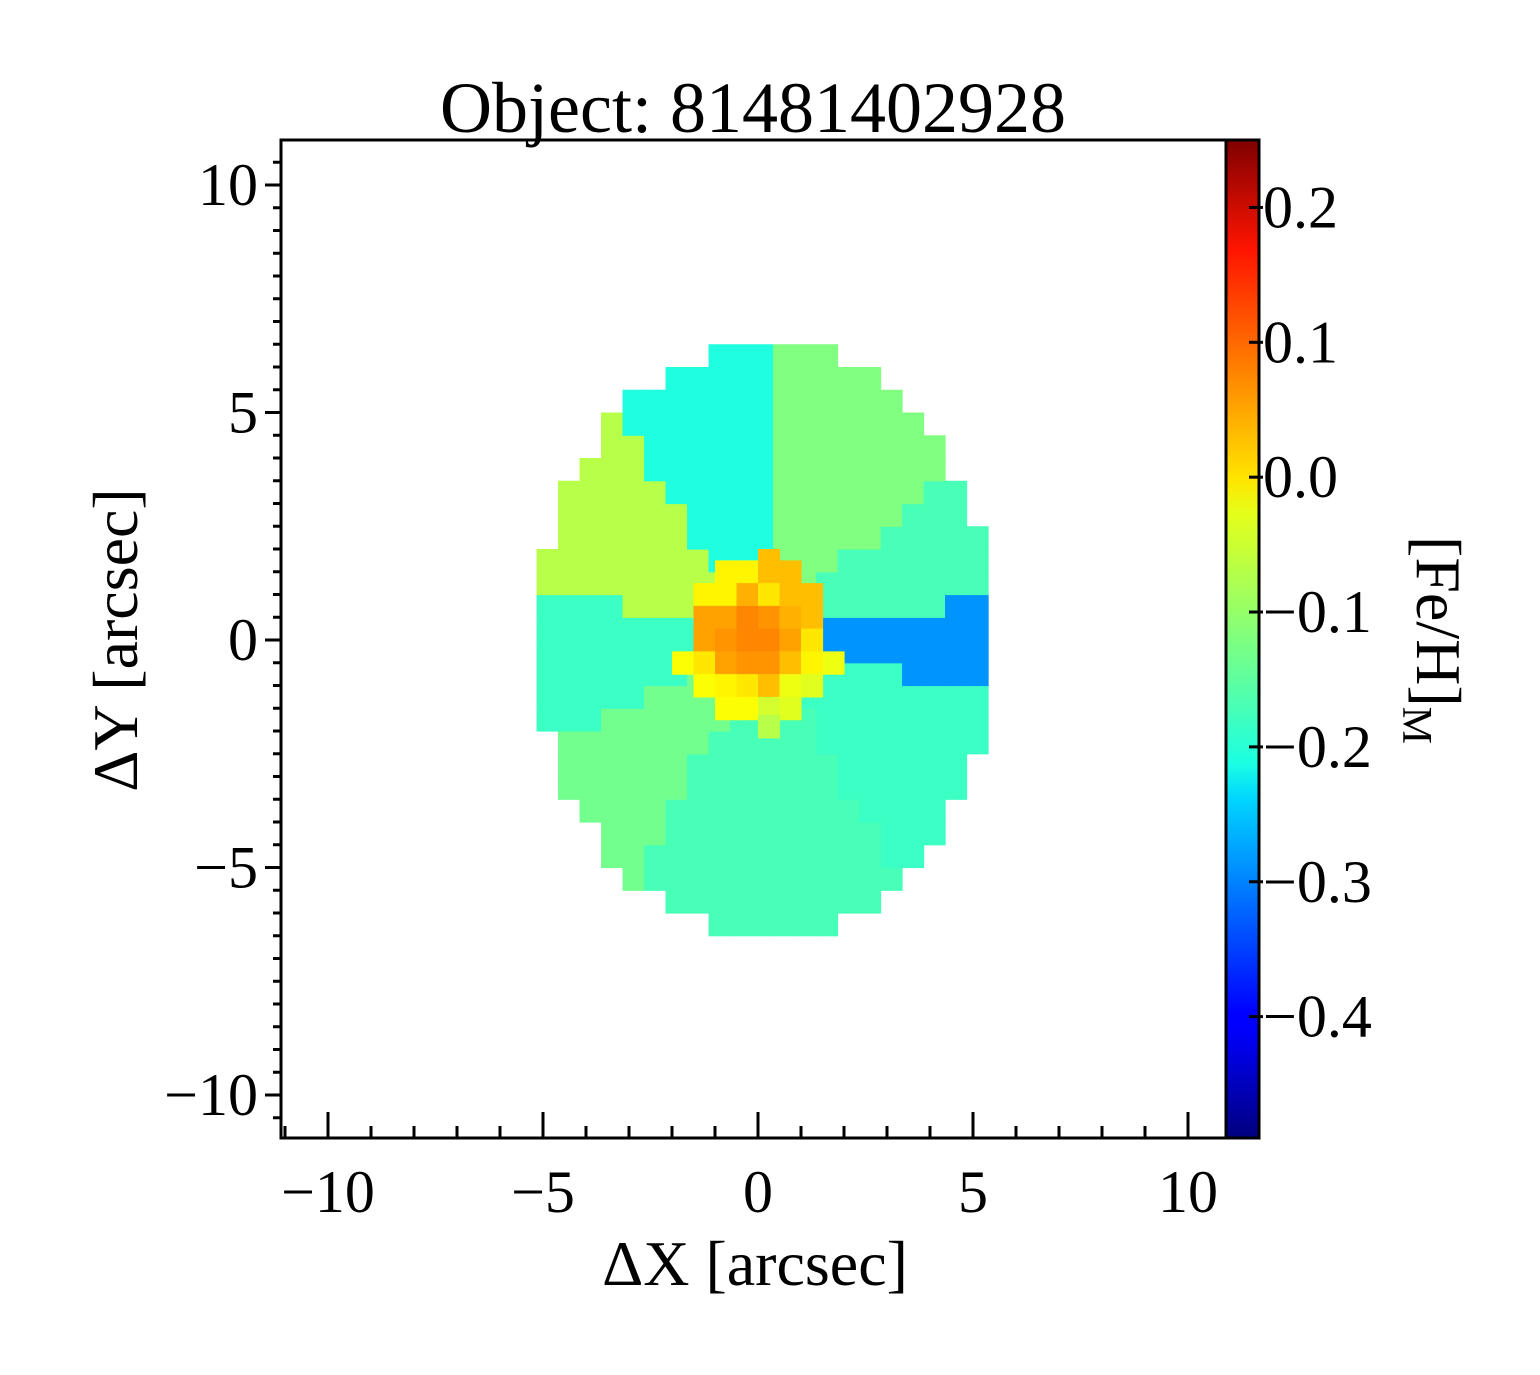 Image resolution: width=1540 pixels, height=1375 pixels. I want to click on x-tick-label: 0, so click(758, 1192).